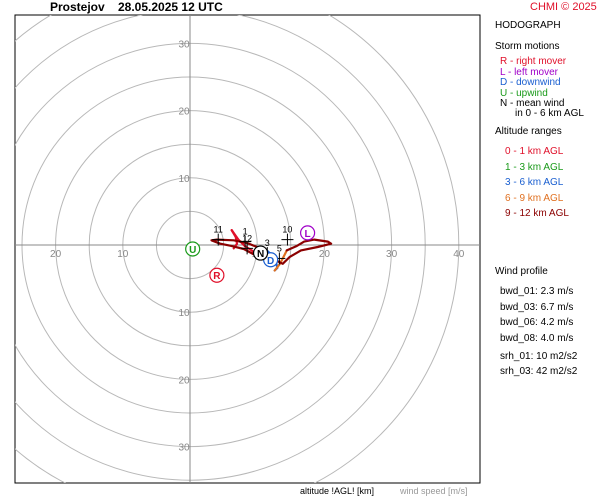  What do you see at coordinates (184, 44) in the screenshot?
I see `tick-label-up: 30` at bounding box center [184, 44].